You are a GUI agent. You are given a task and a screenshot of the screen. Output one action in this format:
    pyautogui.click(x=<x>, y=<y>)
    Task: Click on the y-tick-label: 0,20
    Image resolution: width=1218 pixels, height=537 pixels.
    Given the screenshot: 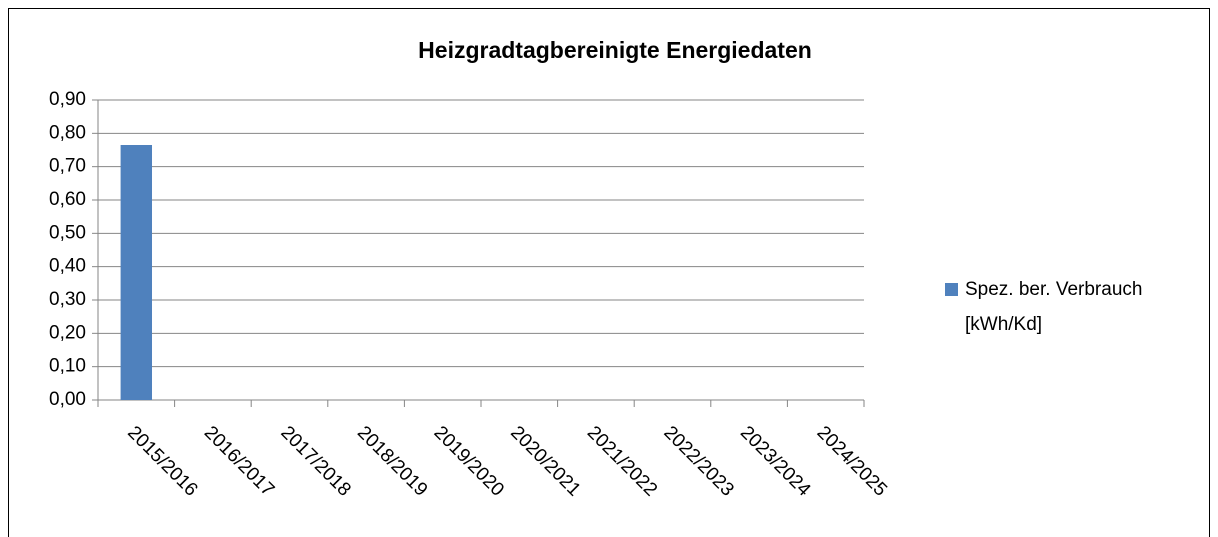 What is the action you would take?
    pyautogui.click(x=67, y=332)
    